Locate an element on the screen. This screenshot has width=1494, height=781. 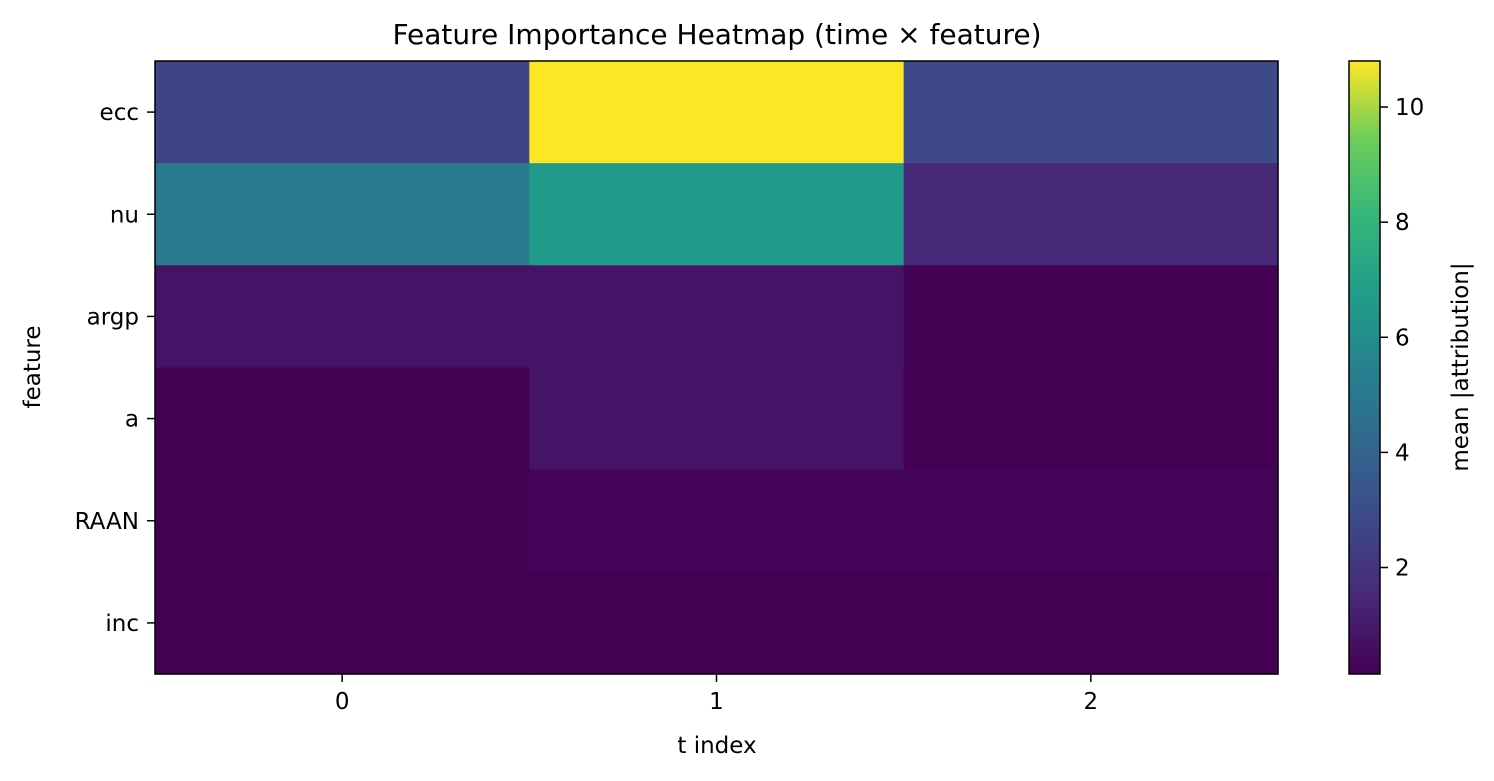
heatmap-cell-nu-t1 is located at coordinates (717, 214).